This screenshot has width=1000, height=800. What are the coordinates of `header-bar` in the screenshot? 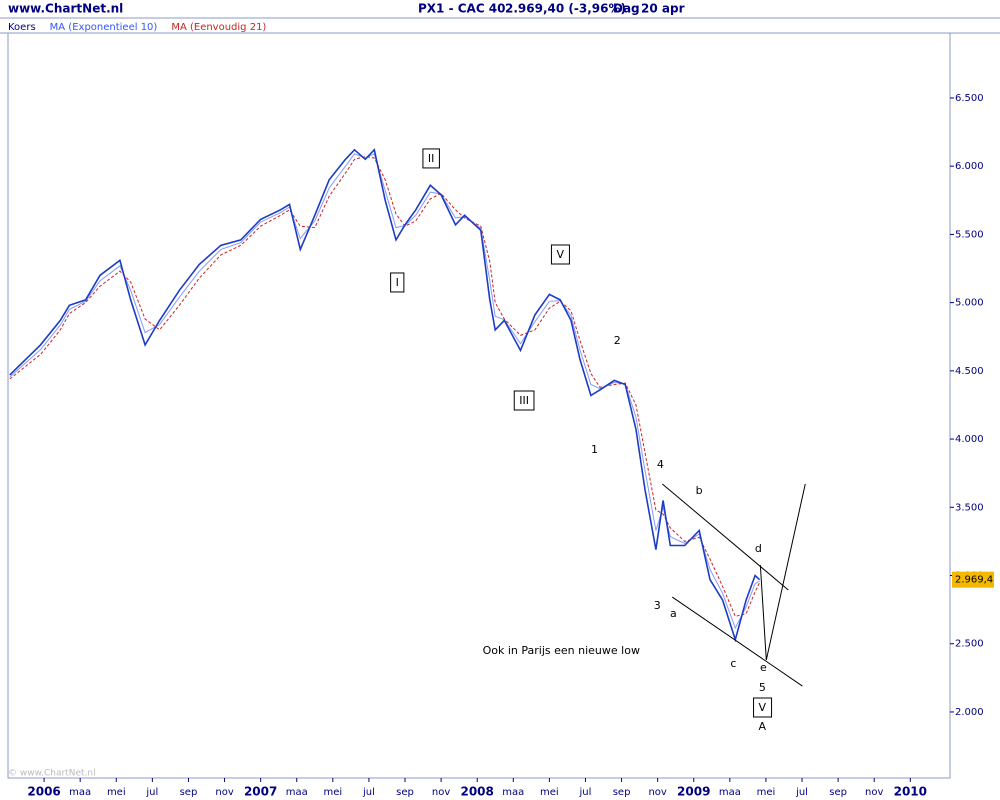 It's located at (500, 9).